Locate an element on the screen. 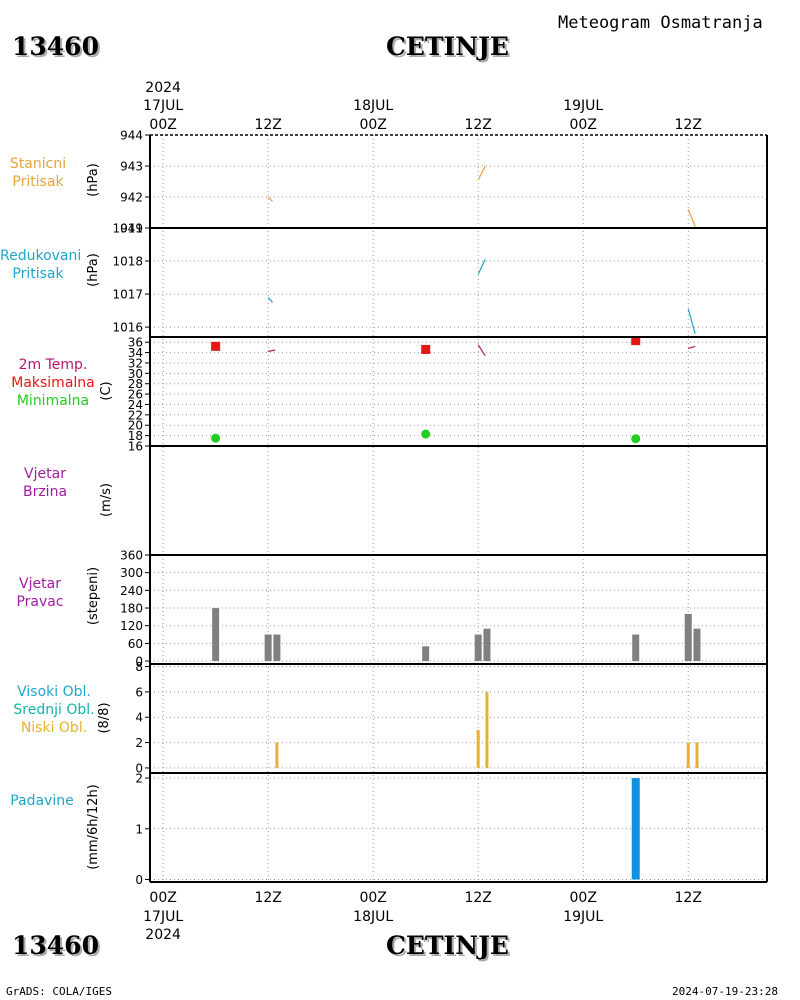 The image size is (800, 1000). top-year-label: 2024 is located at coordinates (163, 88).